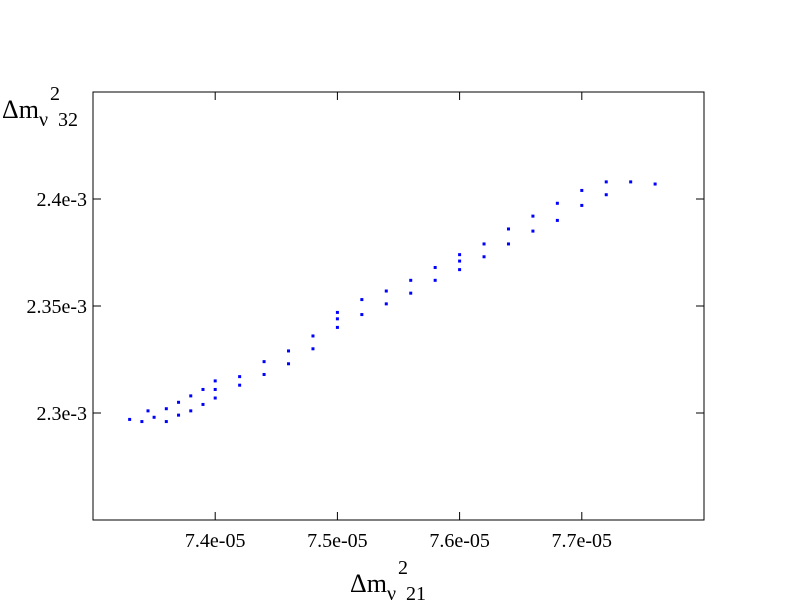 The height and width of the screenshot is (612, 792). Describe the element at coordinates (459, 541) in the screenshot. I see `x-tick-label: 7.6e-05` at that location.